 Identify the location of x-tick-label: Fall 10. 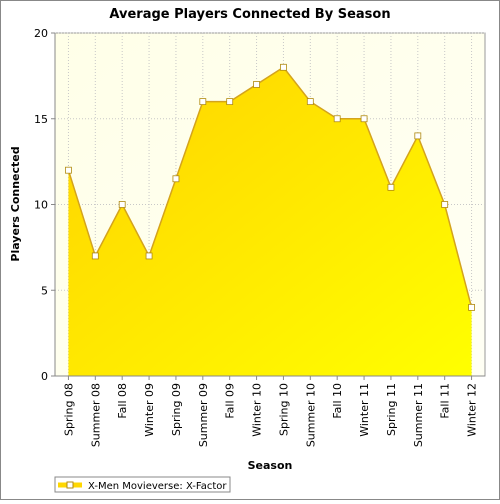
(337, 401).